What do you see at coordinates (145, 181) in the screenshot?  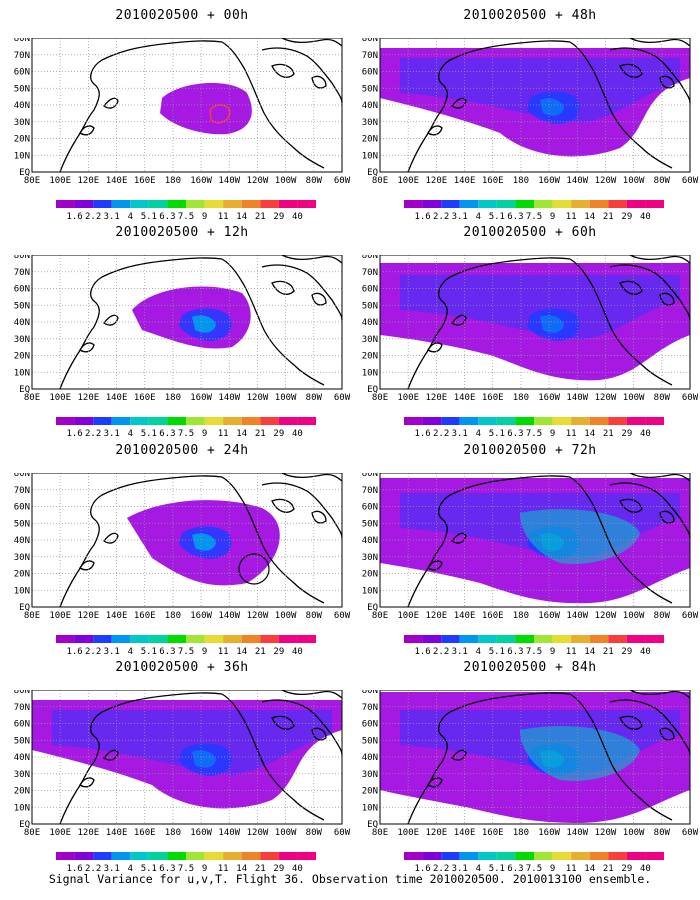 I see `lon-tick-label: 160E` at bounding box center [145, 181].